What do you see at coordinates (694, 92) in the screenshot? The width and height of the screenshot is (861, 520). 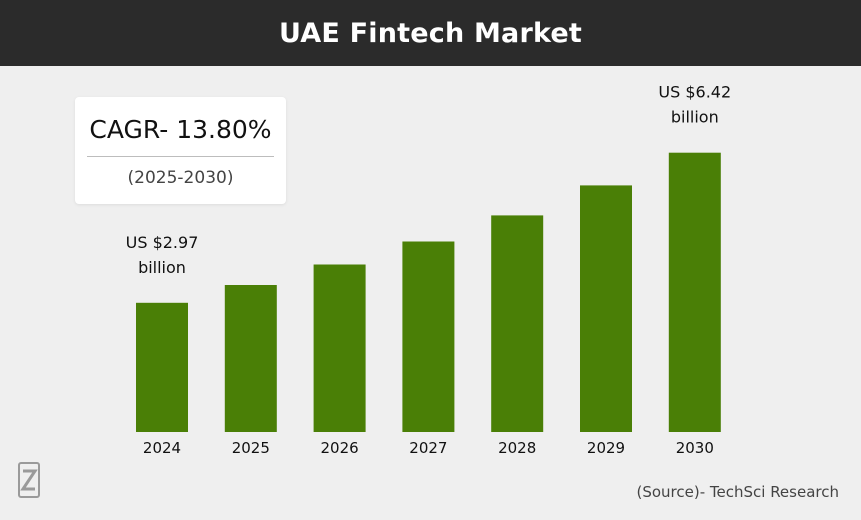 I see `data-label-2030: US $6.42` at bounding box center [694, 92].